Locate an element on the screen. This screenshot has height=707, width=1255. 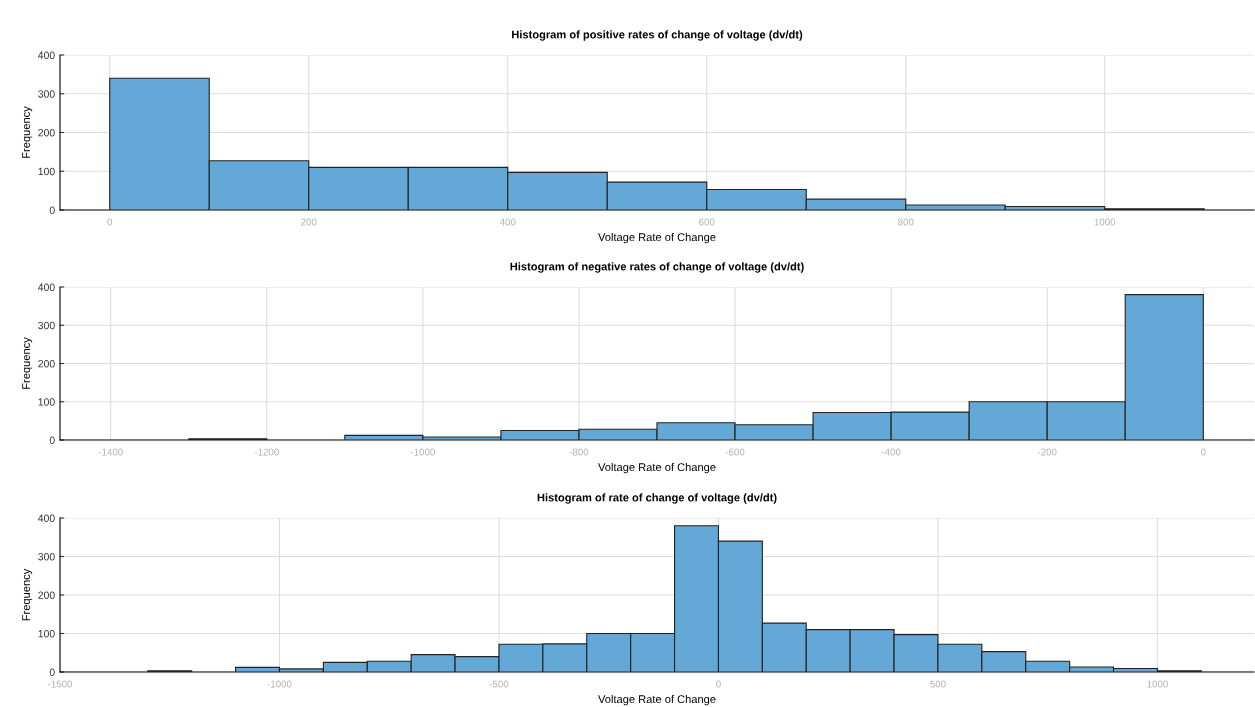
x-tick-label: 800 is located at coordinates (906, 222).